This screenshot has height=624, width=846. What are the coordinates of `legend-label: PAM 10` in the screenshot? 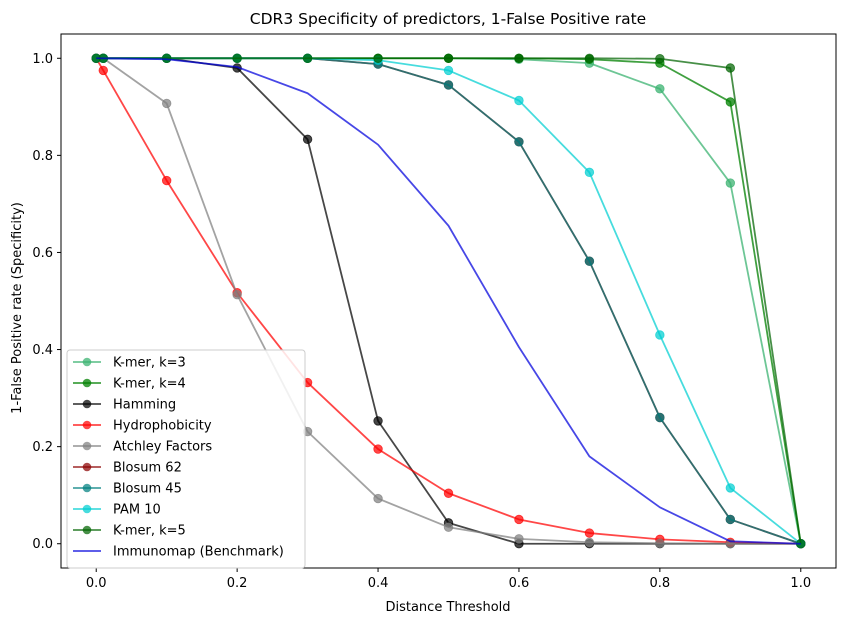 It's located at (137, 510).